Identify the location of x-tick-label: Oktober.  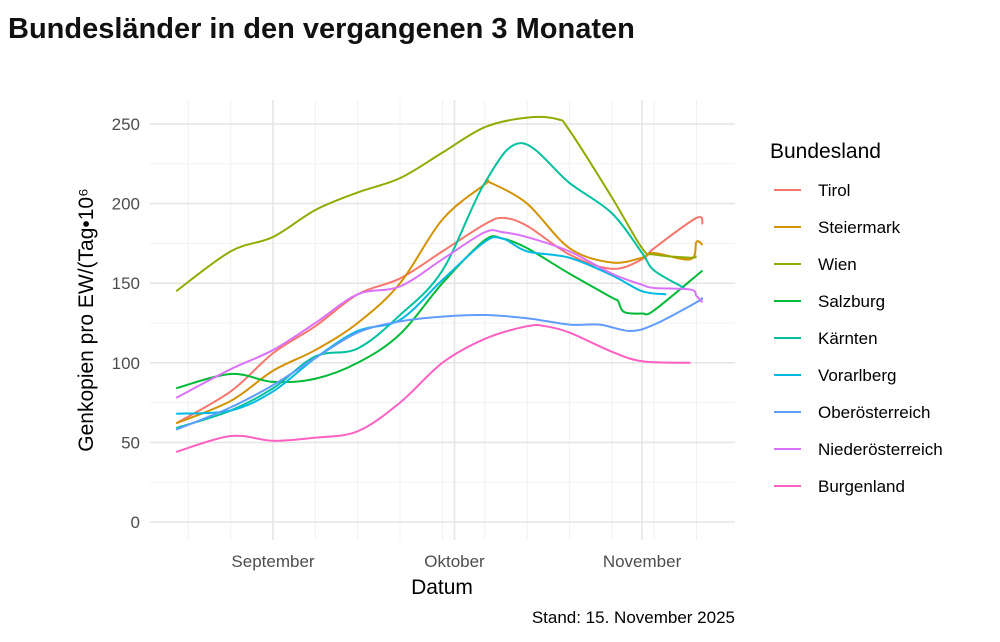
(454, 561).